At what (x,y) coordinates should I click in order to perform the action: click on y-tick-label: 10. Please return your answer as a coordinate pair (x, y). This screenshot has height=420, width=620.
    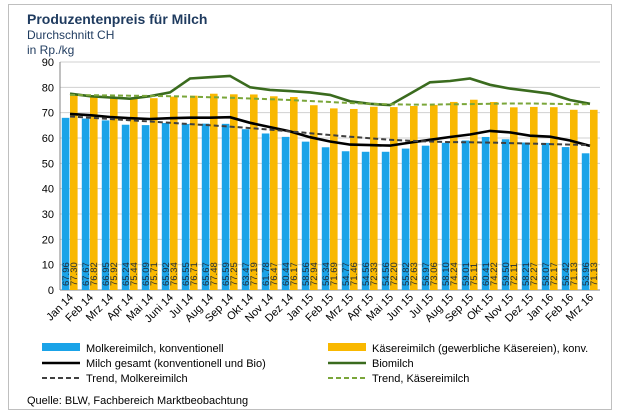
    Looking at the image, I should click on (48, 266).